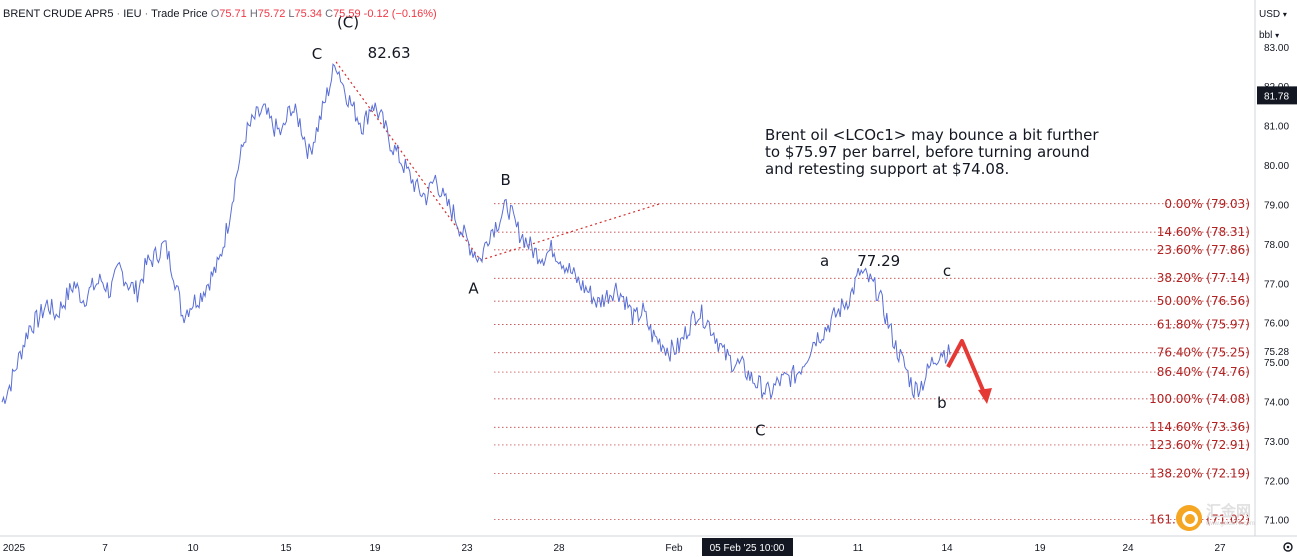 This screenshot has width=1297, height=557. I want to click on fib-level-label: 114.60% (73.36), so click(1199, 427).